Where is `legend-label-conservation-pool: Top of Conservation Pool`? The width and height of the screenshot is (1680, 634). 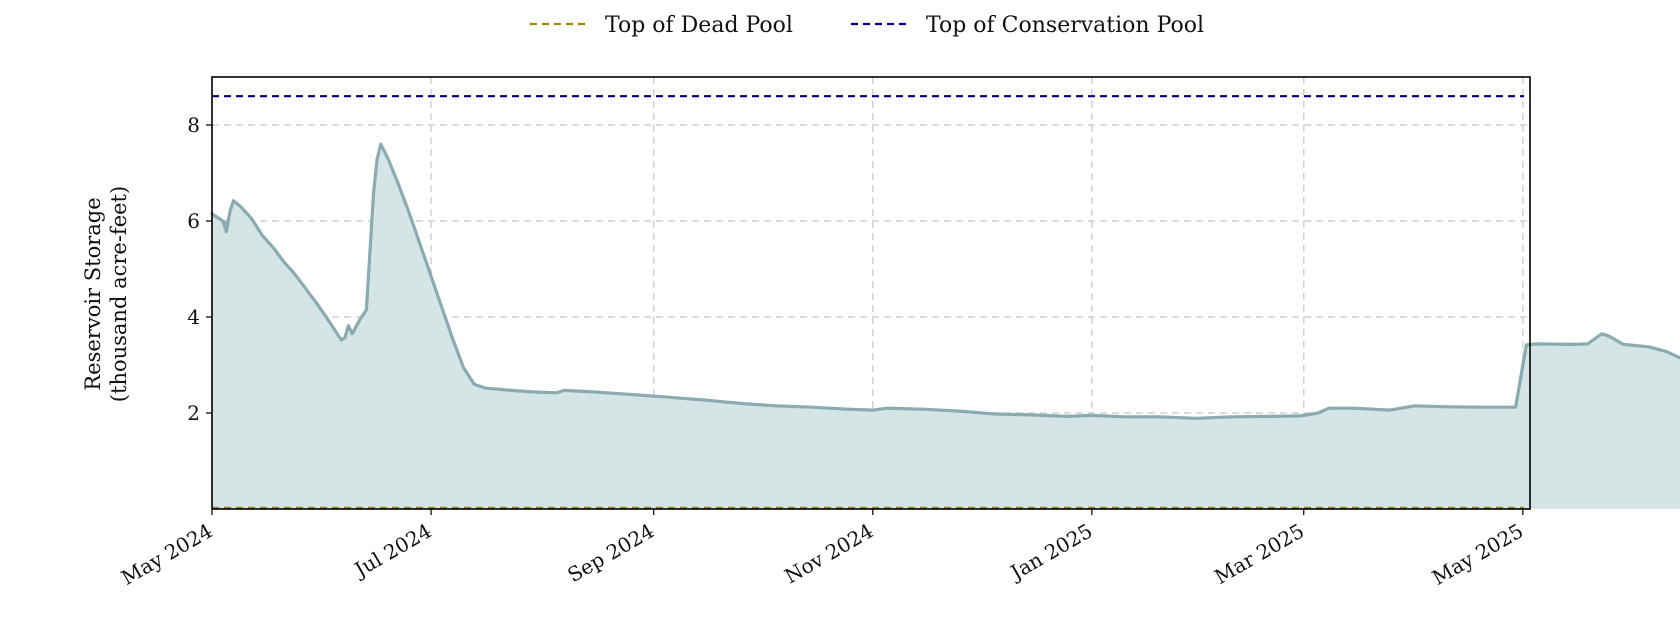 legend-label-conservation-pool: Top of Conservation Pool is located at coordinates (1065, 25).